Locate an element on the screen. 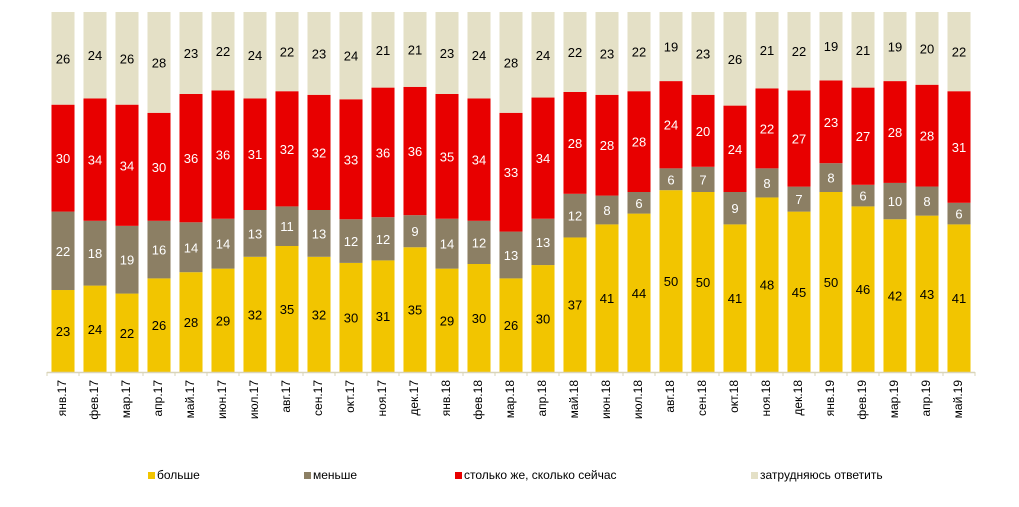 This screenshot has width=1019, height=507. data-label-фев.18-s0: 30 is located at coordinates (479, 318).